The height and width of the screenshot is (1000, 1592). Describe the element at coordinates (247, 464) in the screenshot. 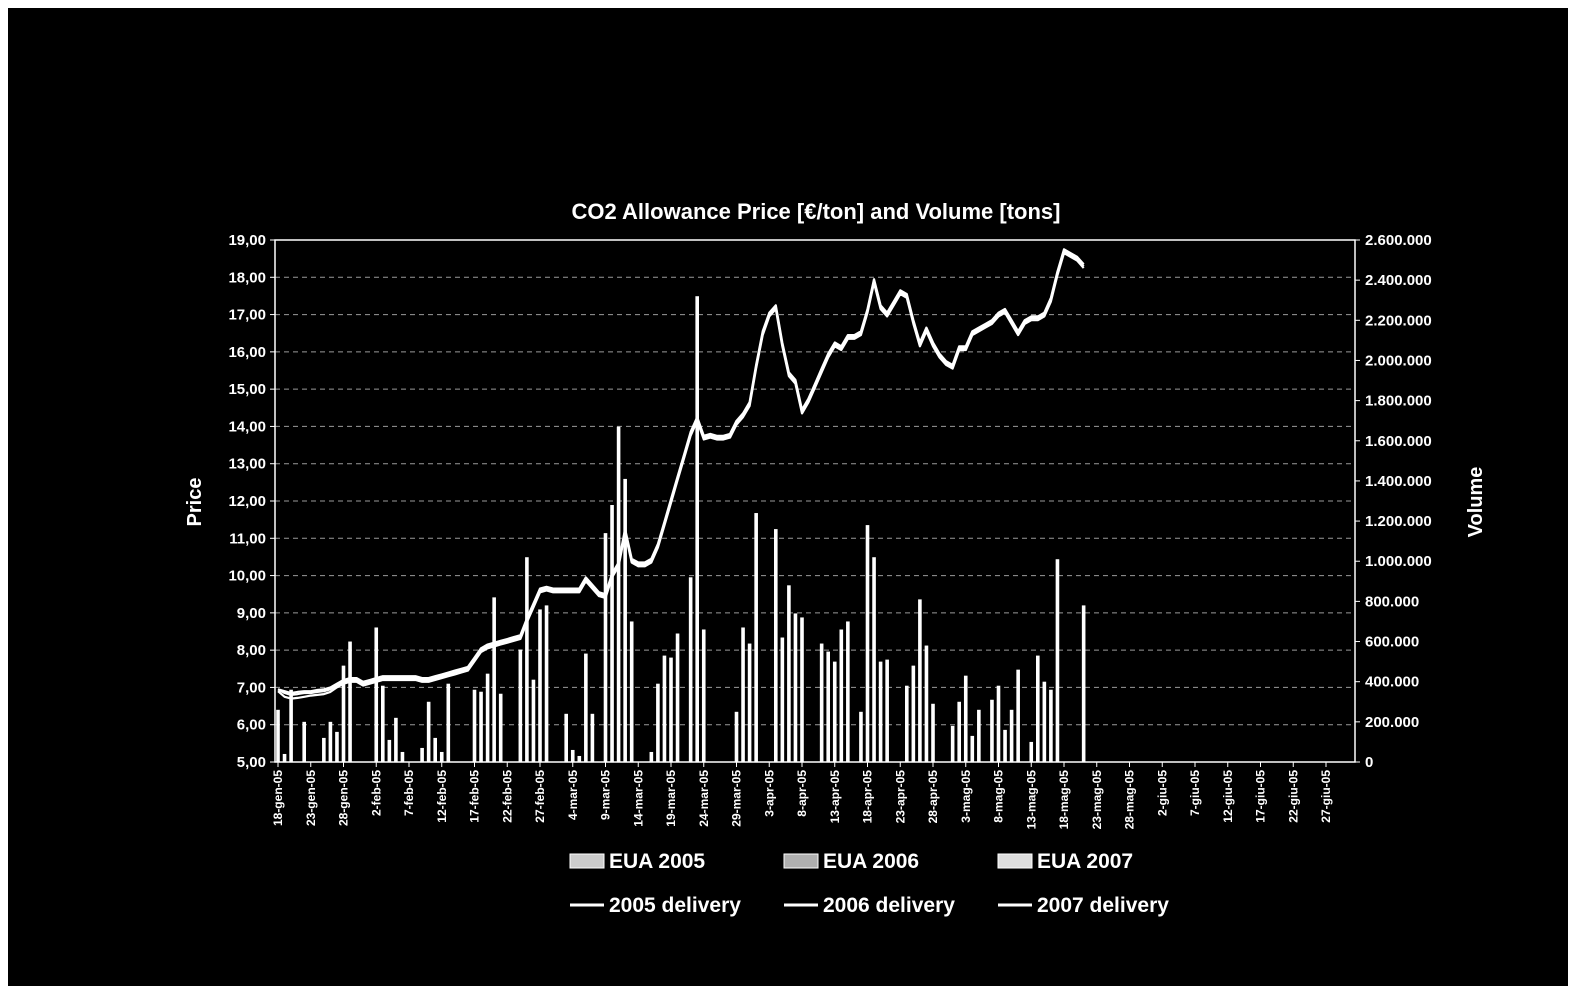

I see `y-tick-label: 13,00` at that location.